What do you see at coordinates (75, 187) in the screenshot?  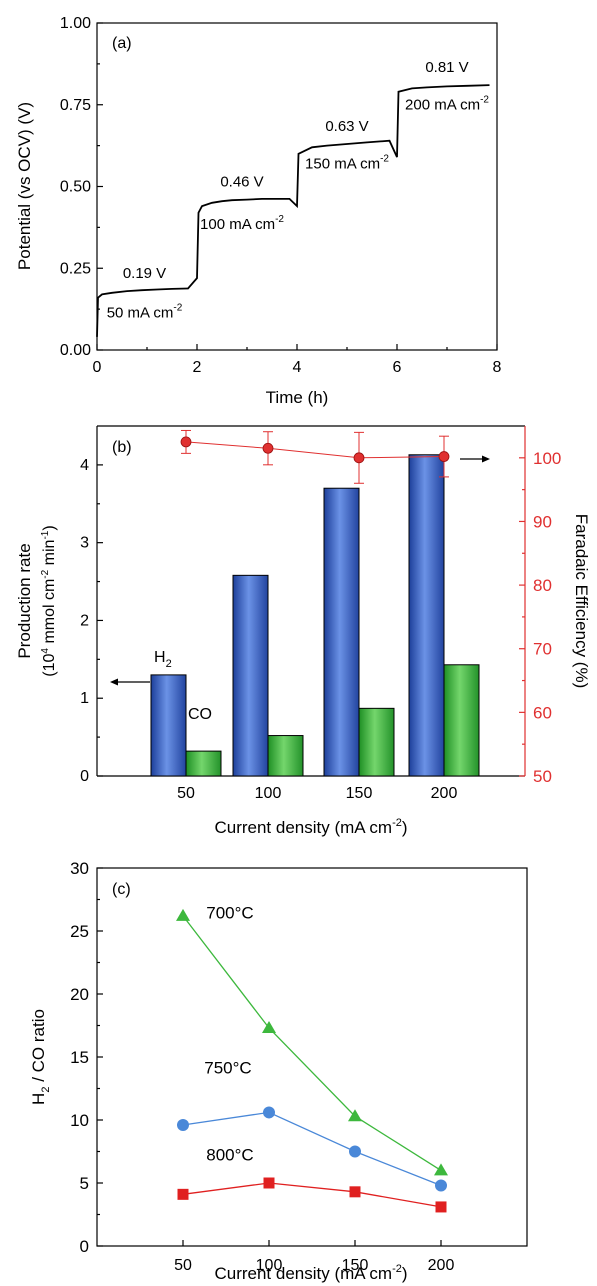 I see `panel-a-y-tick-label: 0.50` at bounding box center [75, 187].